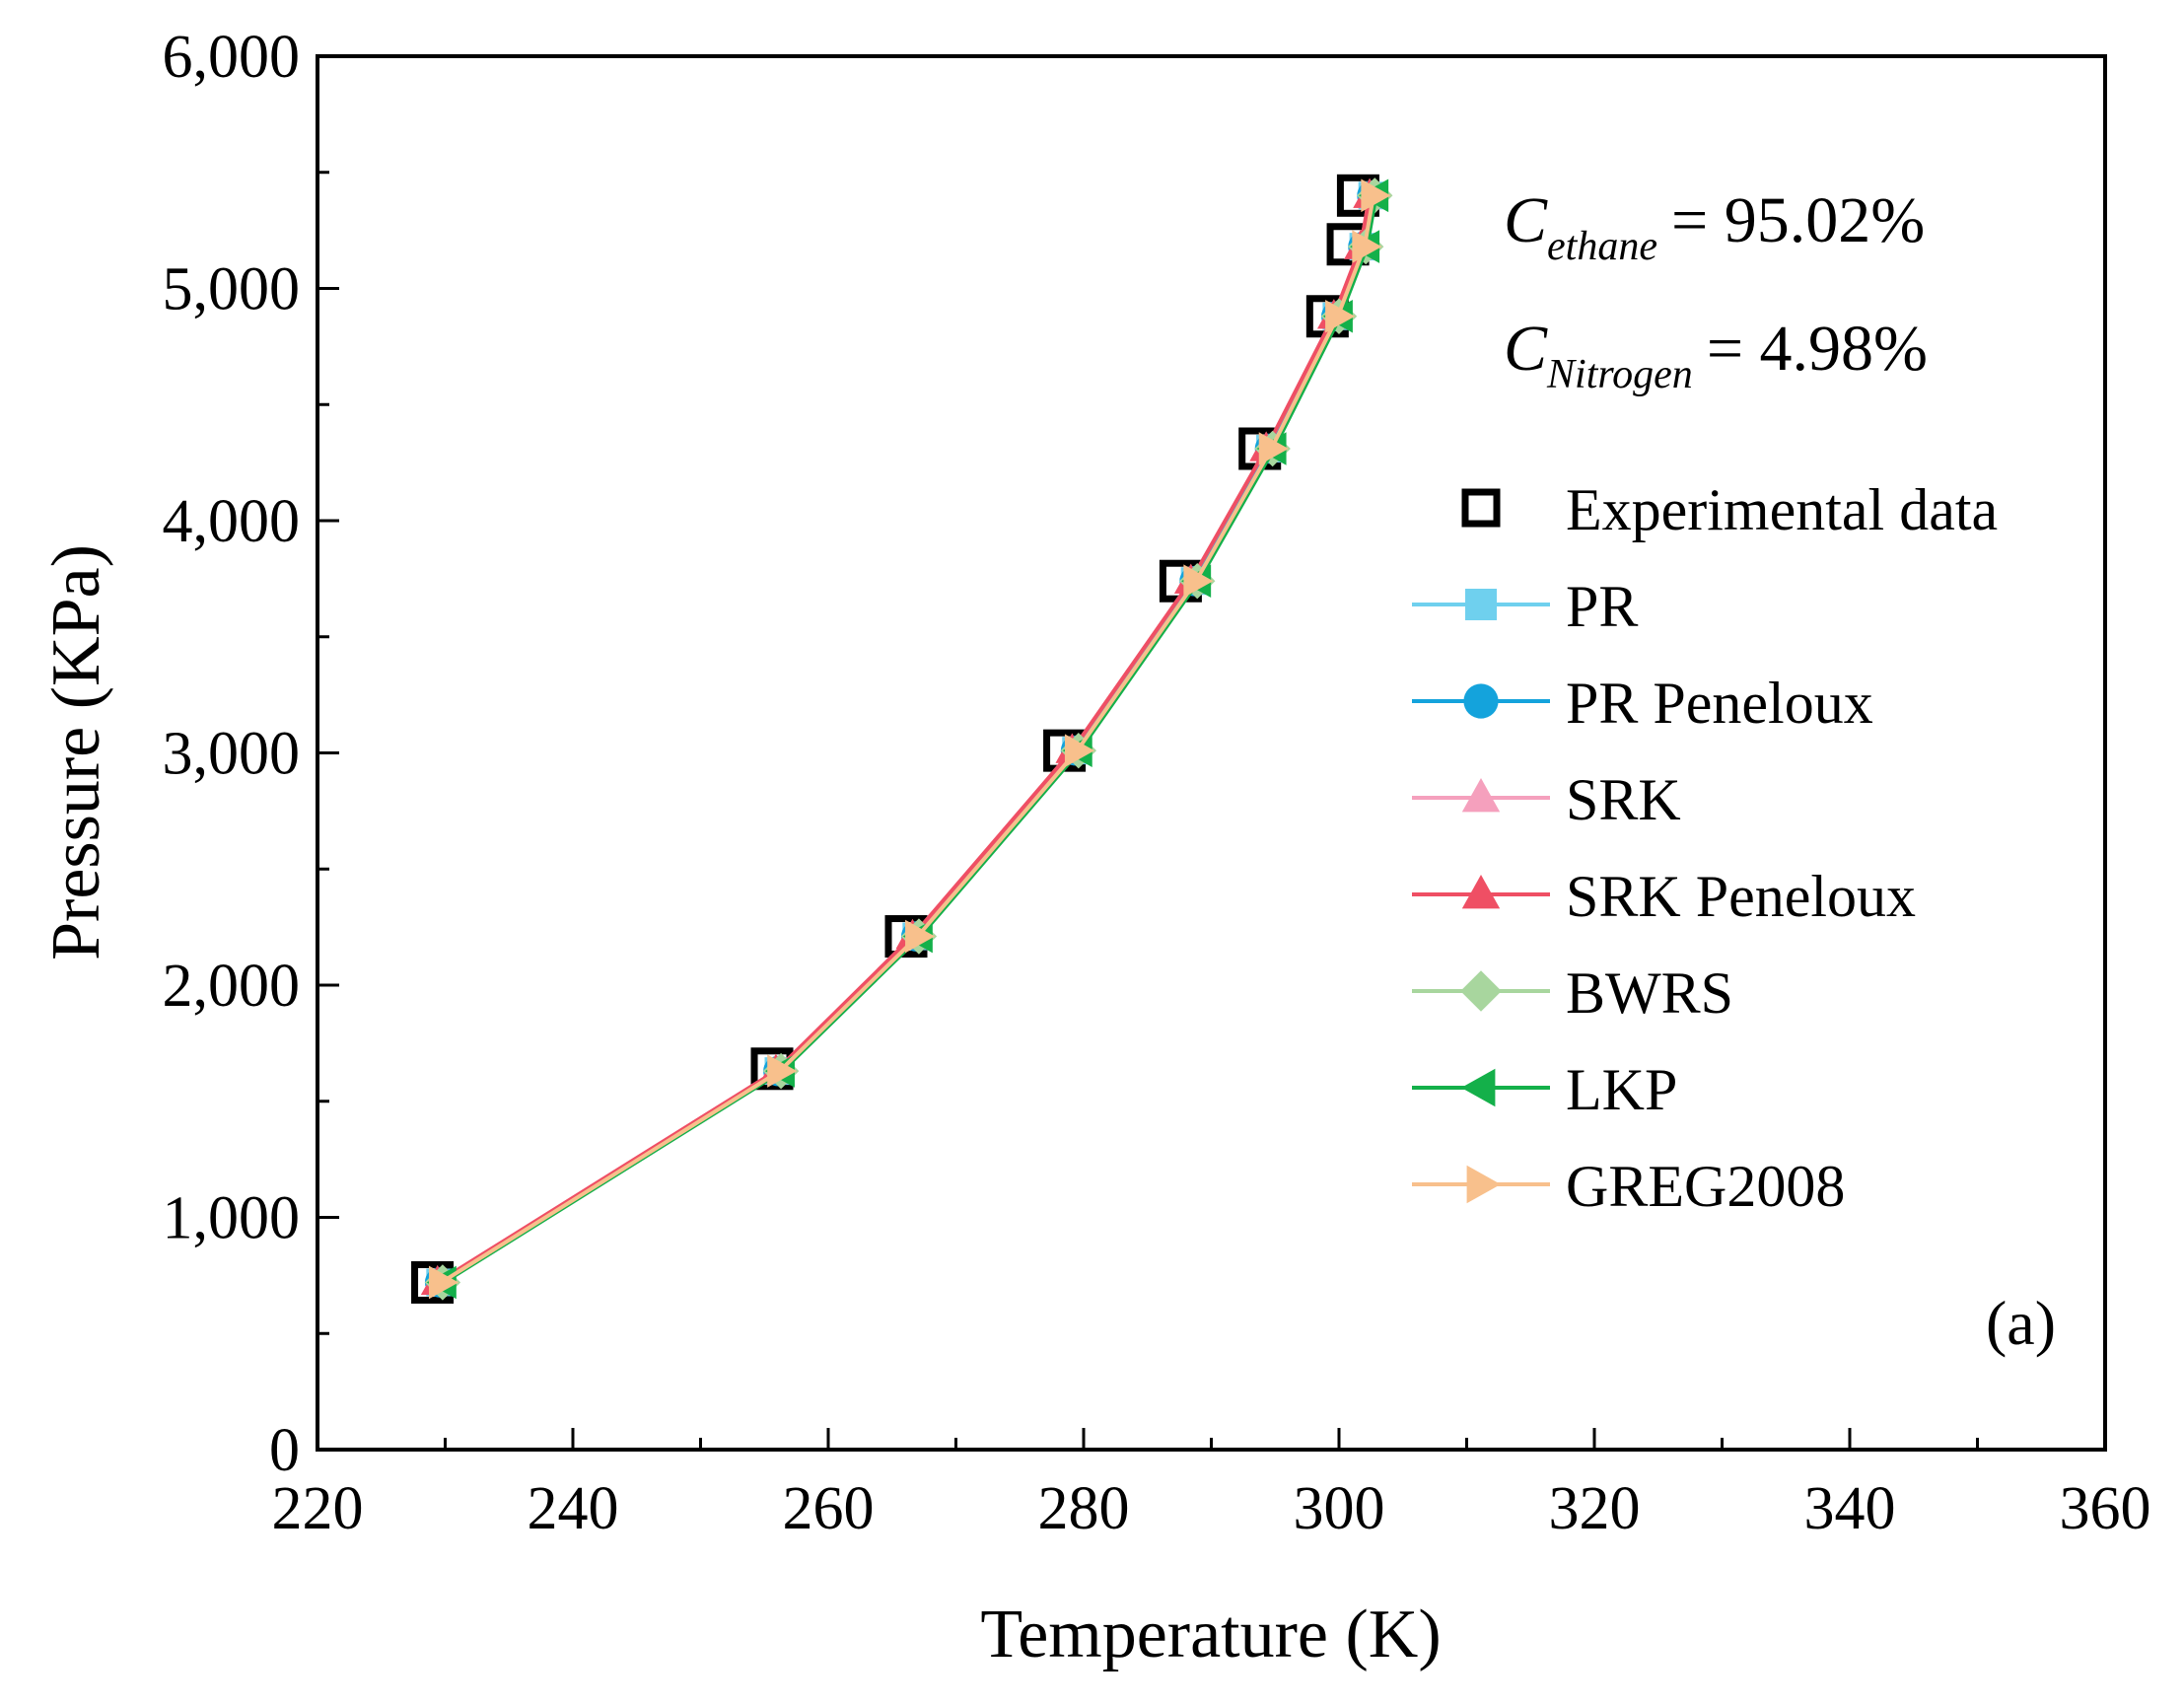 The width and height of the screenshot is (2184, 1706). I want to click on x-tick-label: 280, so click(1084, 1508).